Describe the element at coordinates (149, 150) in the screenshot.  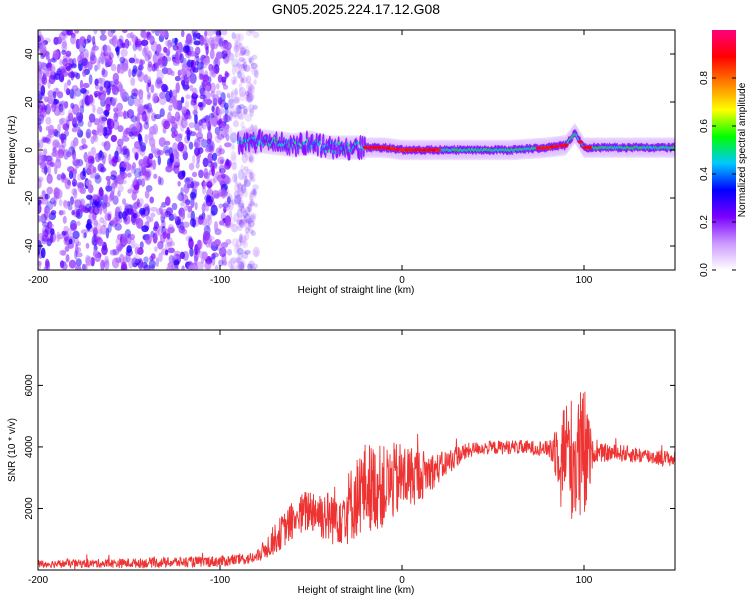
I see `noise-speckle` at that location.